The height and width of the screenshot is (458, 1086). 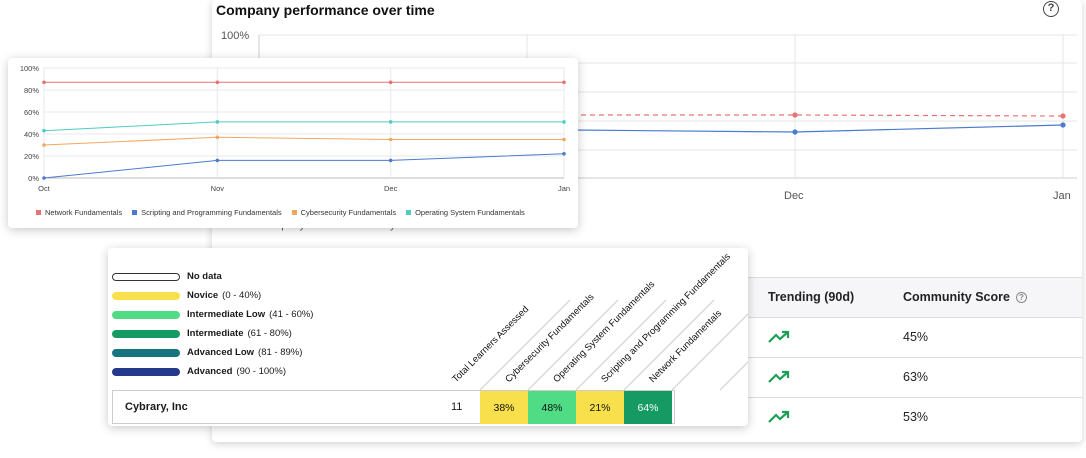 I want to click on y-tick-label: 100%, so click(x=30, y=68).